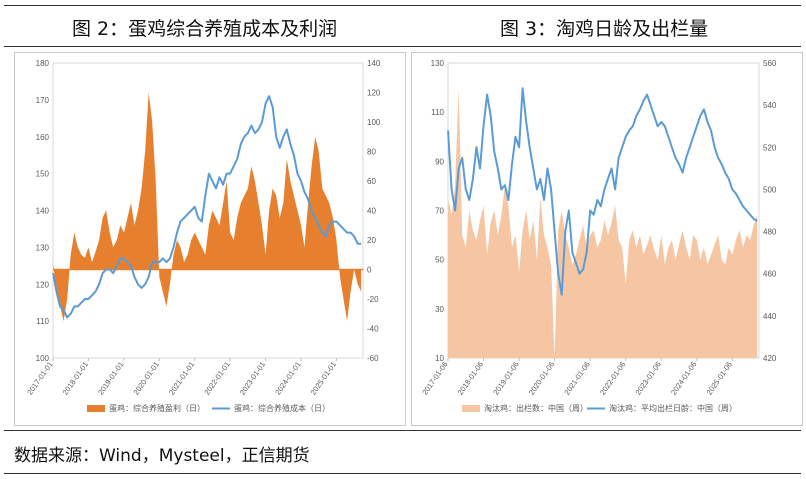  Describe the element at coordinates (402, 473) in the screenshot. I see `footer-rule` at that location.